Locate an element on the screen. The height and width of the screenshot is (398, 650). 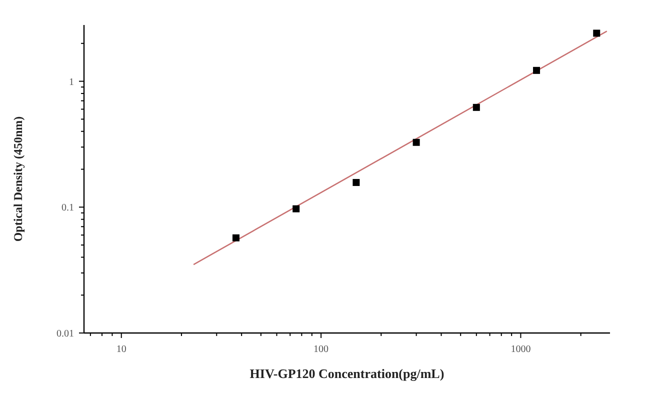
x-axis-title: HIV-GP120 Concentration(pg/mL) is located at coordinates (347, 373).